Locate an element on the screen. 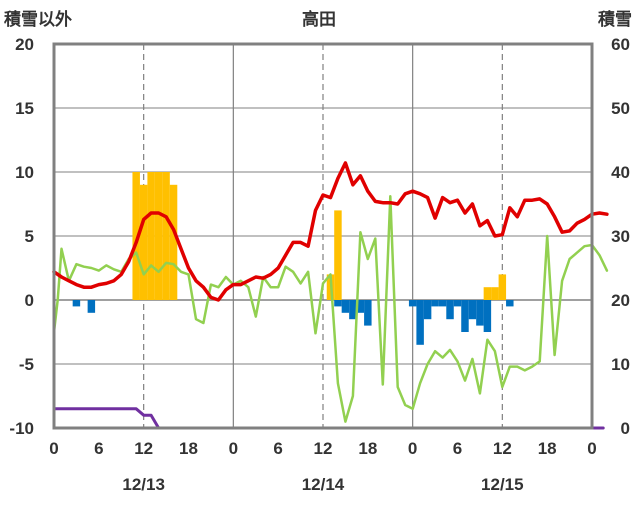 The height and width of the screenshot is (506, 636). right-axis-title: 積雪 is located at coordinates (615, 19).